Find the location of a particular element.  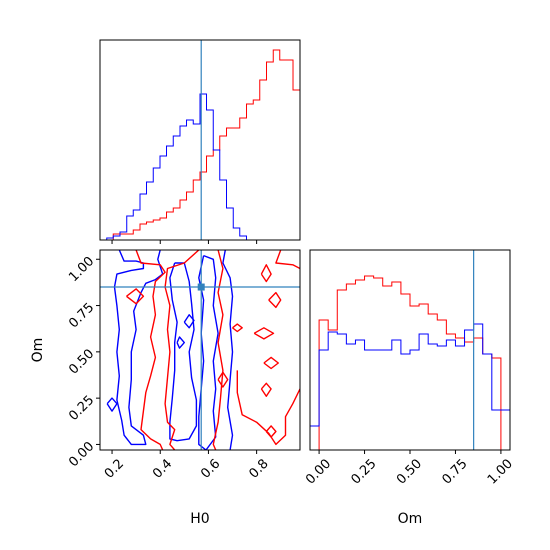

panel-hist_H0 is located at coordinates (200, 142).